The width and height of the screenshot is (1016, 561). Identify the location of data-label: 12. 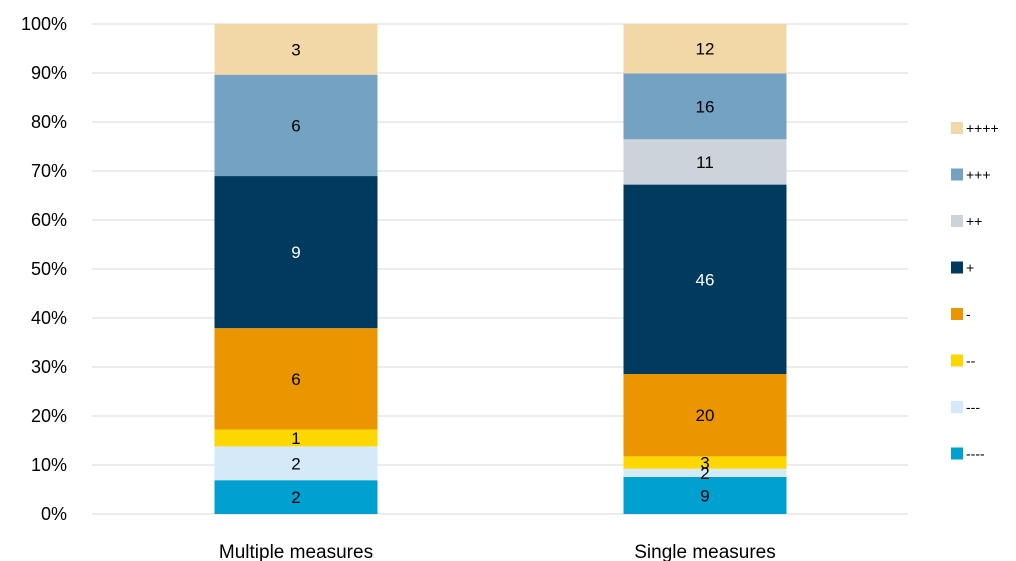
(705, 49).